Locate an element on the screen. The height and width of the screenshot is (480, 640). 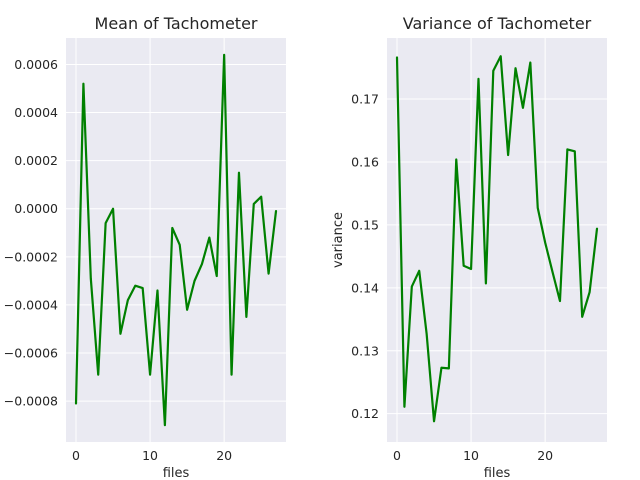
mean-y-tick-label: −0.0008 is located at coordinates (31, 401).